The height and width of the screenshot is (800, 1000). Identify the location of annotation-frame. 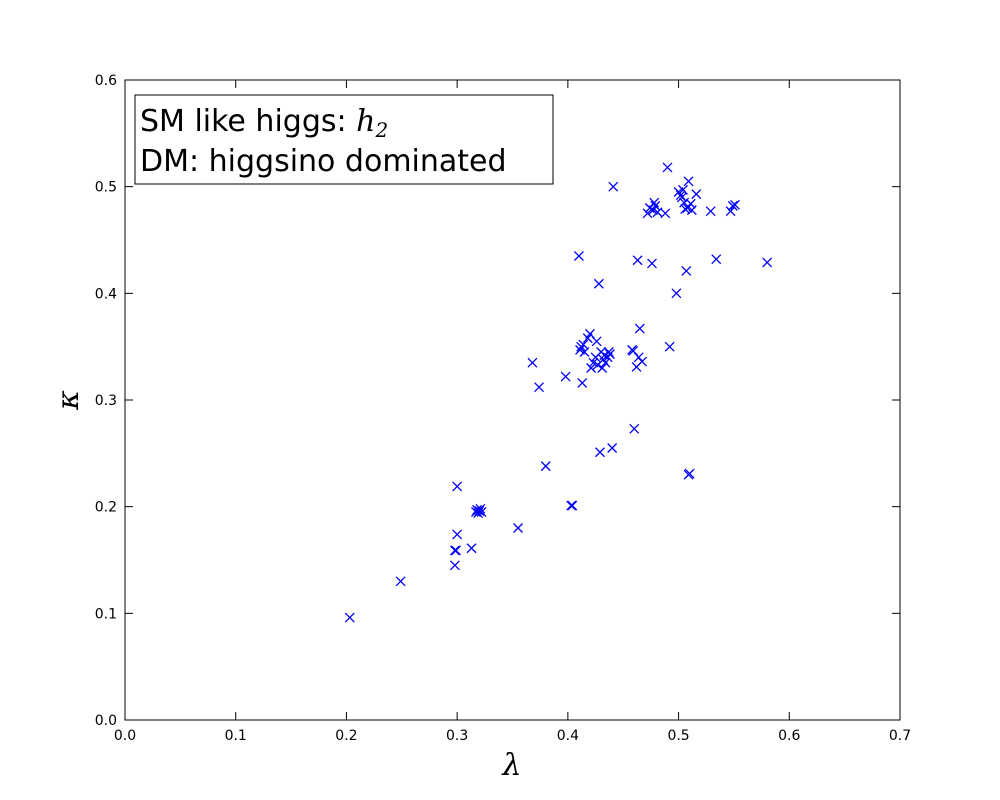
(344, 139).